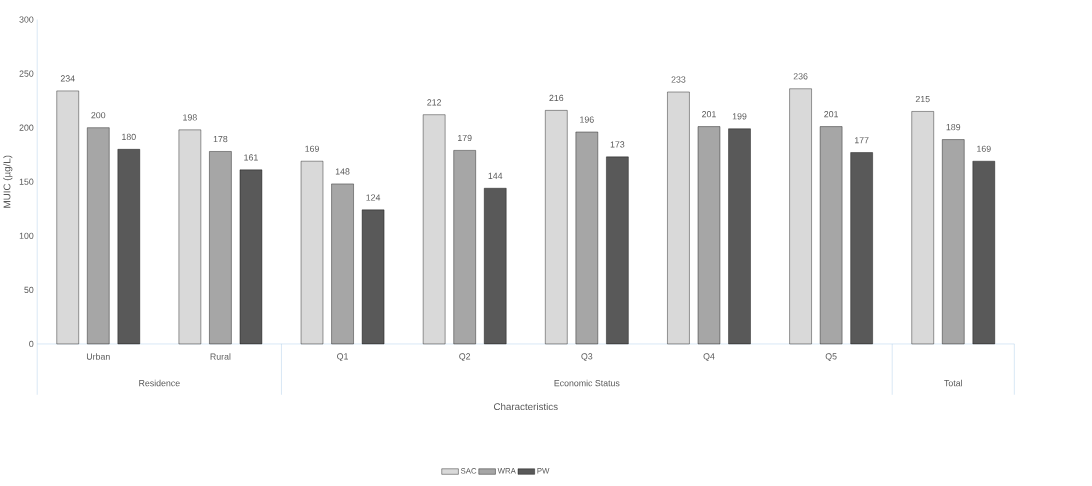 The image size is (1092, 486). Describe the element at coordinates (98, 356) in the screenshot. I see `x-tick-label: Urban` at that location.